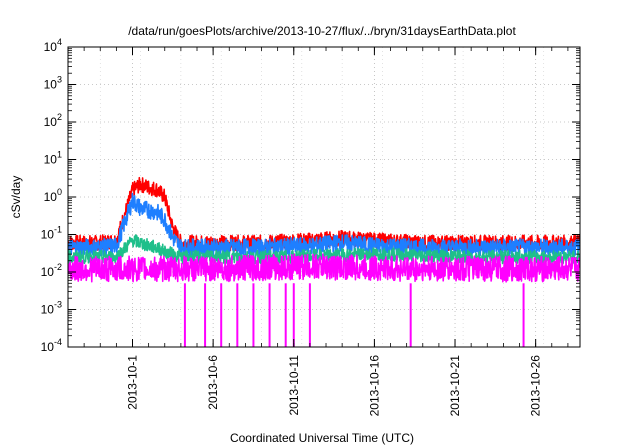  Describe the element at coordinates (536, 386) in the screenshot. I see `x-tick-label: 2013-10-26` at that location.